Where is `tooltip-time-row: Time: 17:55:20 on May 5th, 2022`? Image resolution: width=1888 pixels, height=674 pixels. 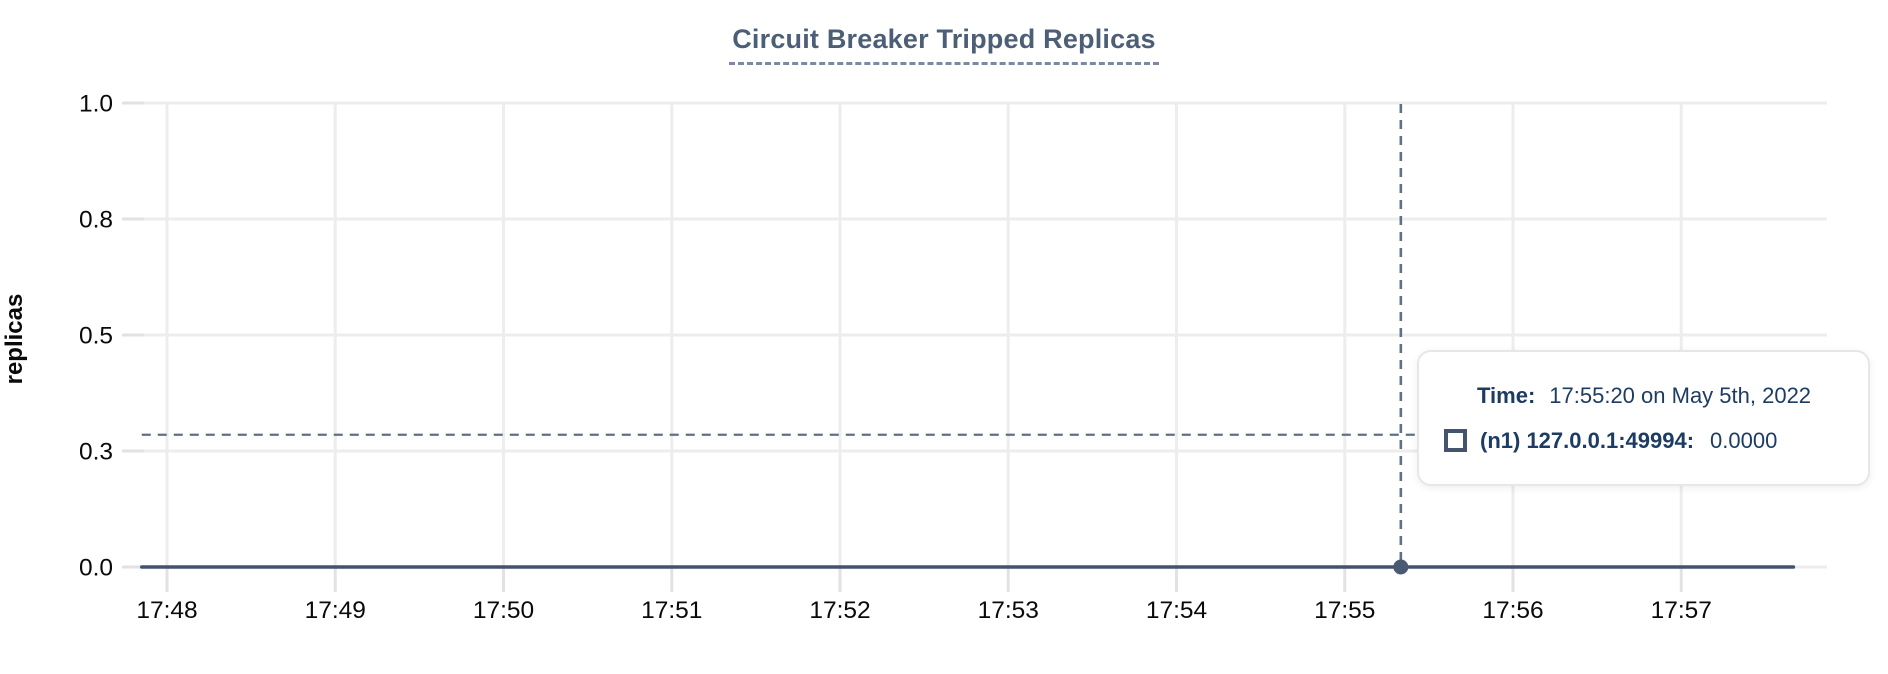 tooltip-time-row: Time: 17:55:20 on May 5th, 2022 is located at coordinates (1672, 396).